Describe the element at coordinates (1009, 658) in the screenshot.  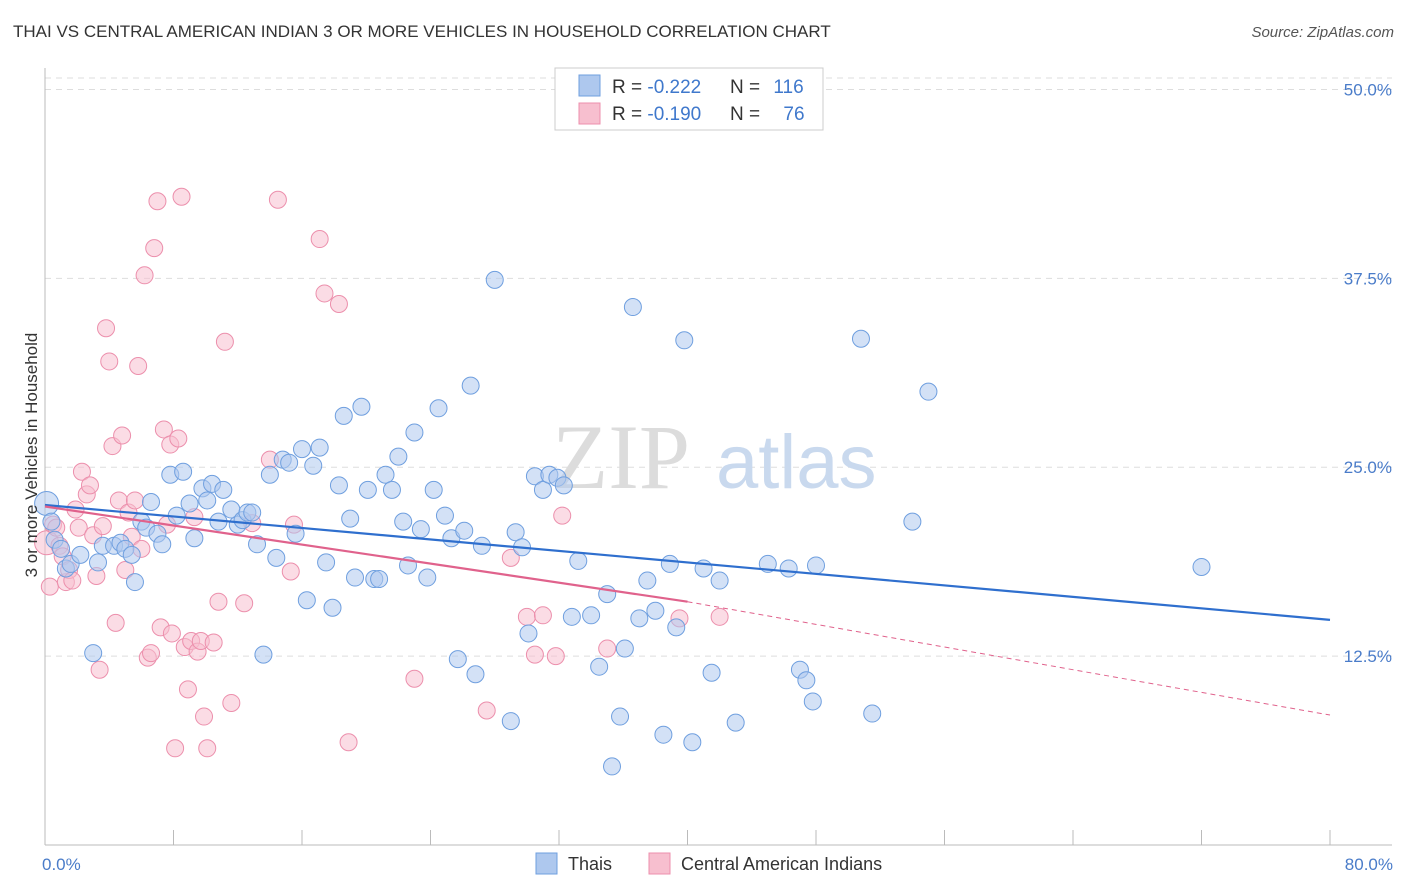
I see `trend-extension-central-american-indians` at that location.